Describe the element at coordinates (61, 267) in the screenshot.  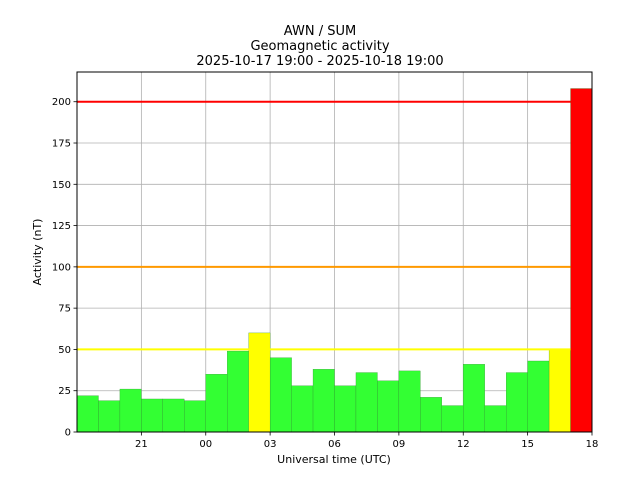
I see `y-tick-label: 100` at that location.